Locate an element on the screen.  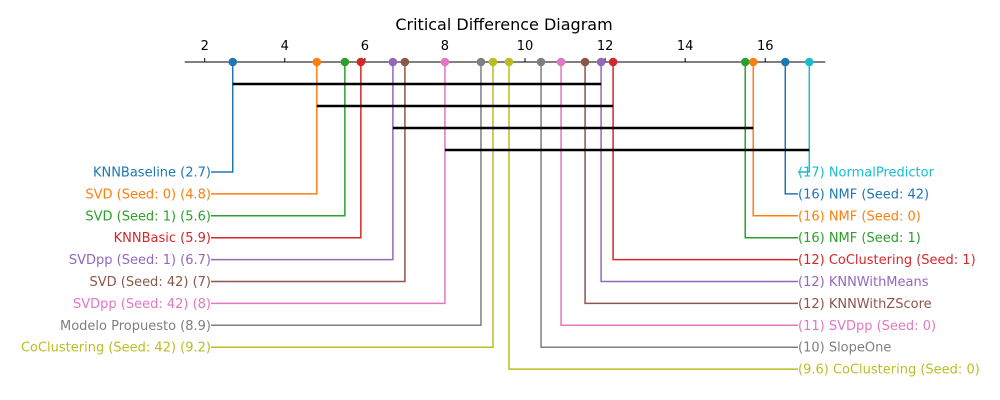
method-label: (12) KNNWithZScore is located at coordinates (865, 304).